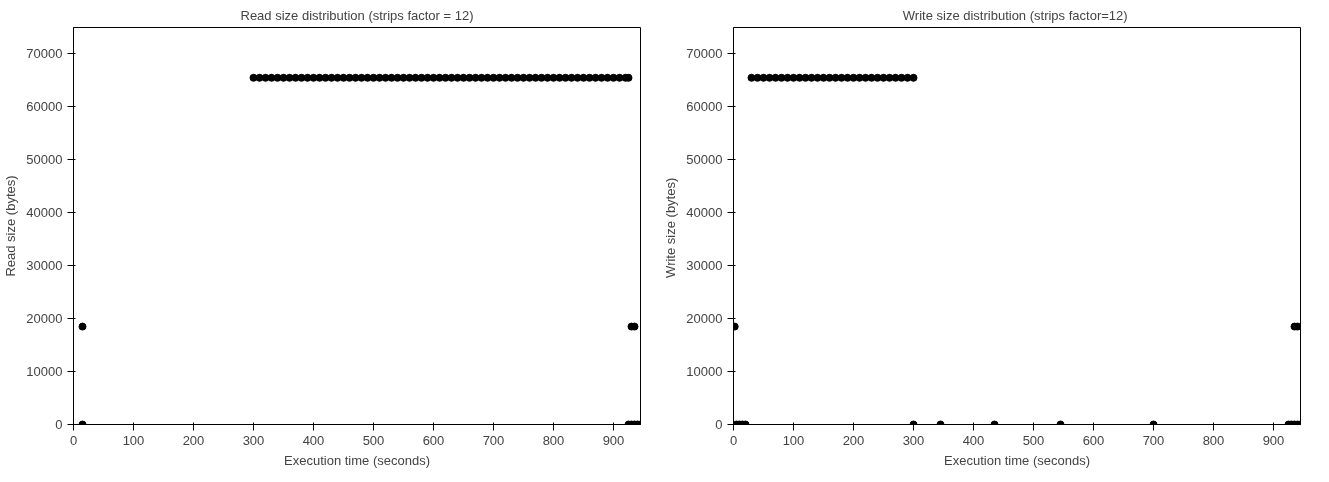 The width and height of the screenshot is (1329, 482). Describe the element at coordinates (11, 226) in the screenshot. I see `y-axis-title: Read size (bytes)` at that location.